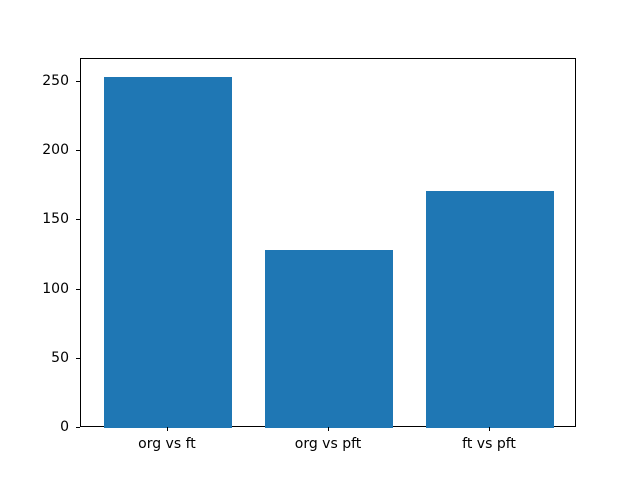  What do you see at coordinates (55, 81) in the screenshot?
I see `y-tick-label: 250` at bounding box center [55, 81].